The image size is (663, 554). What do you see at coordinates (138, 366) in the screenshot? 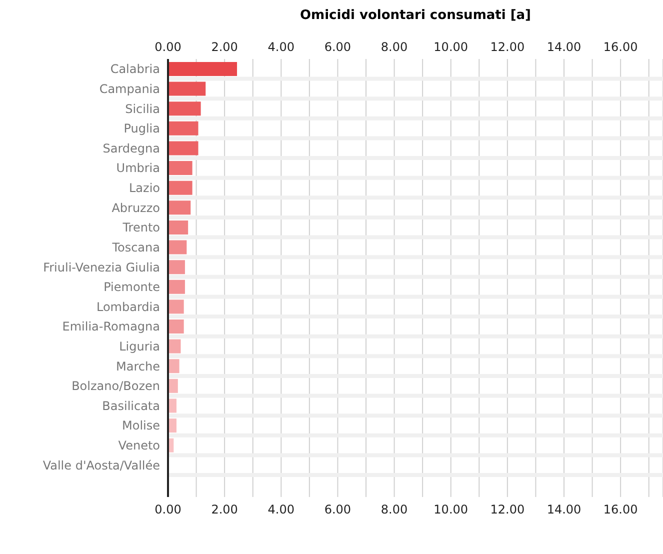
I see `y-tick-label: Marche` at bounding box center [138, 366].